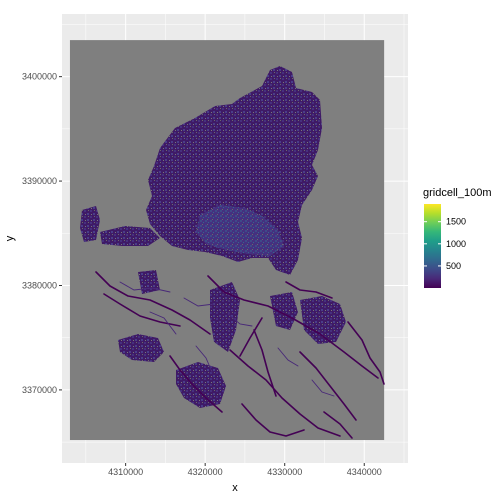 The image size is (504, 504). Describe the element at coordinates (201, 385) in the screenshot. I see `raster-region-south-south` at that location.